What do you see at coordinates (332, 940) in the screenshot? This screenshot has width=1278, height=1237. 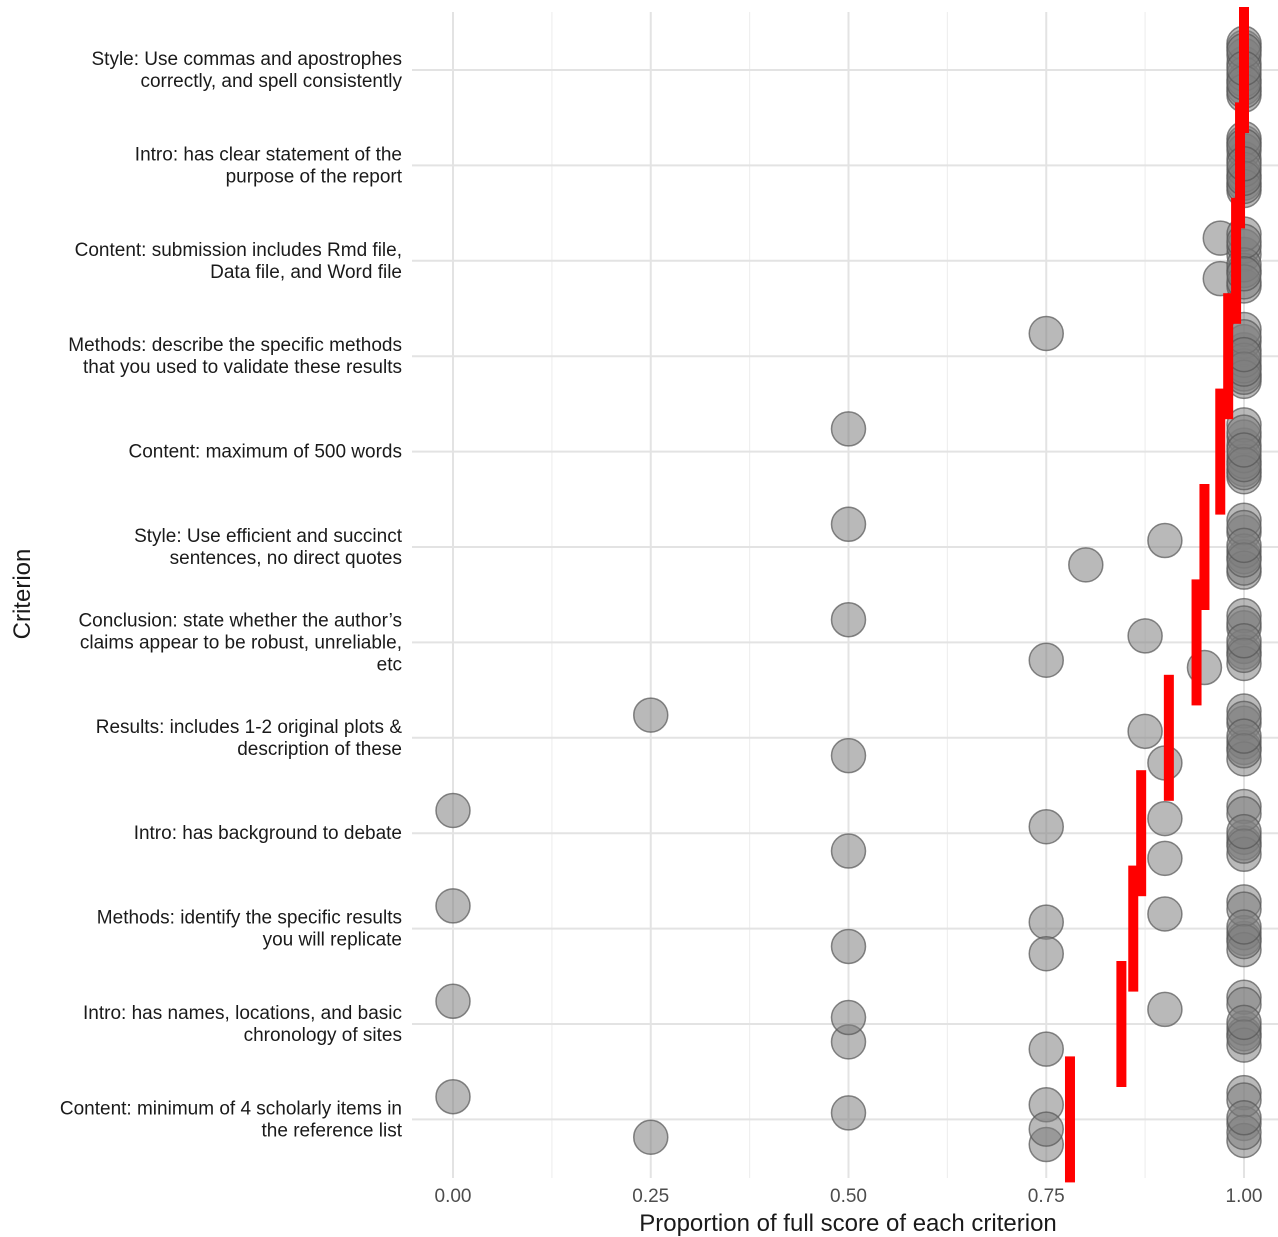 I see `criterion-label-line: you will replicate` at bounding box center [332, 940].